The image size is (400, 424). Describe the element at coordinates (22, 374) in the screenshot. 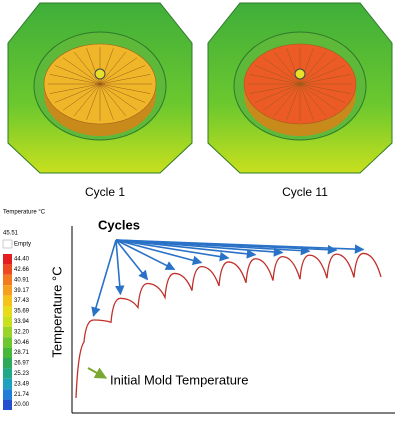

I see `legend-label: 25.23` at that location.